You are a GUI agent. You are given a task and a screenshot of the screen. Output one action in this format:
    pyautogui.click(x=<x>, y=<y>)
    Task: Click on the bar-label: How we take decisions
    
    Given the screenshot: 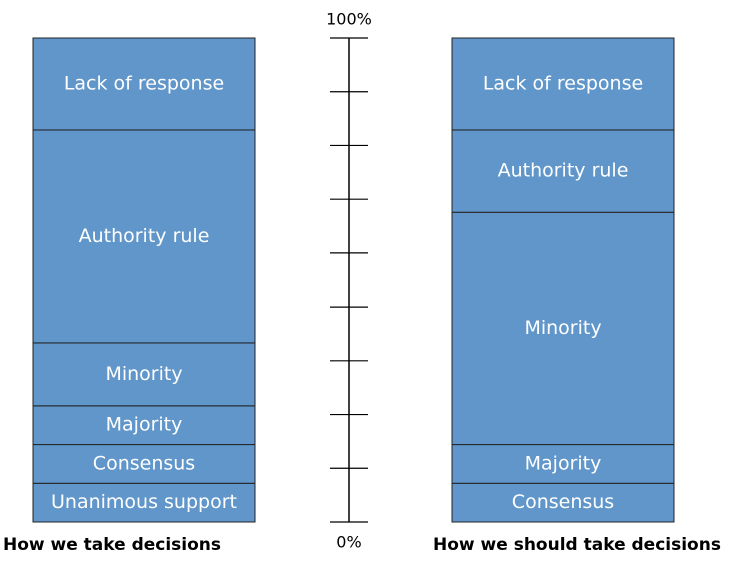 What is the action you would take?
    pyautogui.click(x=112, y=545)
    